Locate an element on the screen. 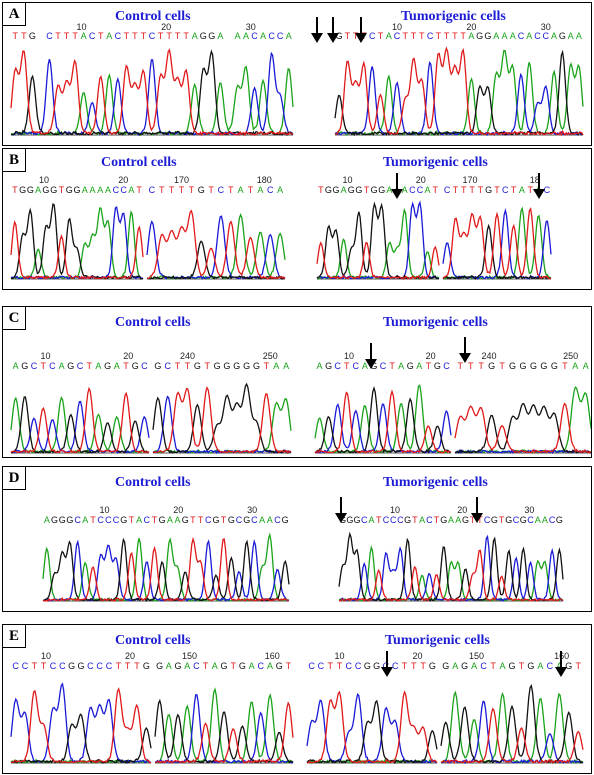 The width and height of the screenshot is (594, 775). panel-letter: C is located at coordinates (14, 318).